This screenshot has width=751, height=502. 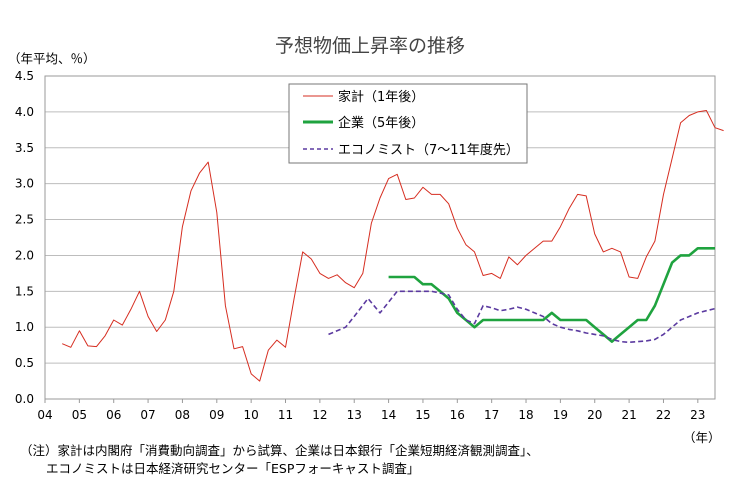 I want to click on y-tick-label: 0.0, so click(x=24, y=399).